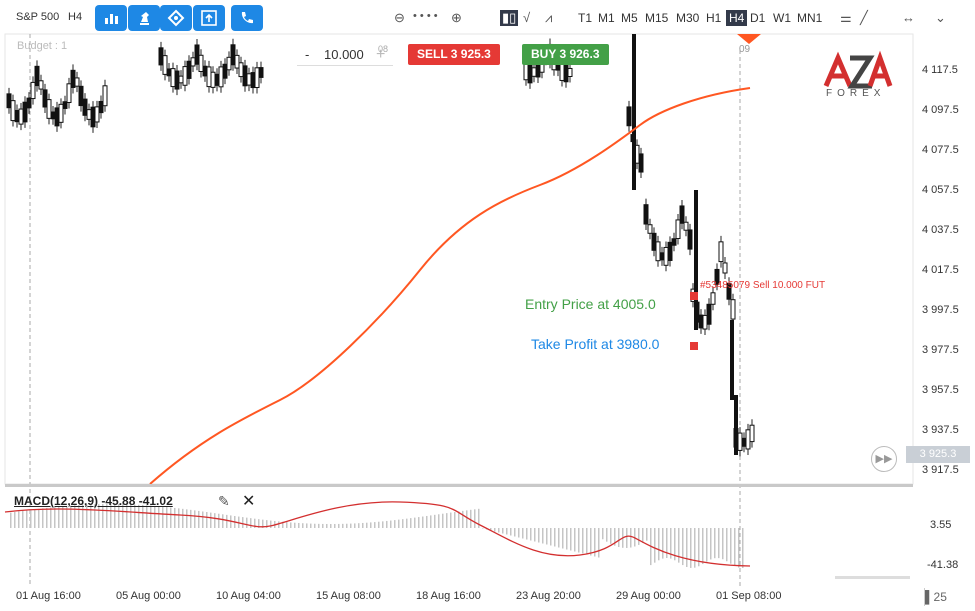  Describe the element at coordinates (527, 17) in the screenshot. I see `line-chart-icon: √` at that location.